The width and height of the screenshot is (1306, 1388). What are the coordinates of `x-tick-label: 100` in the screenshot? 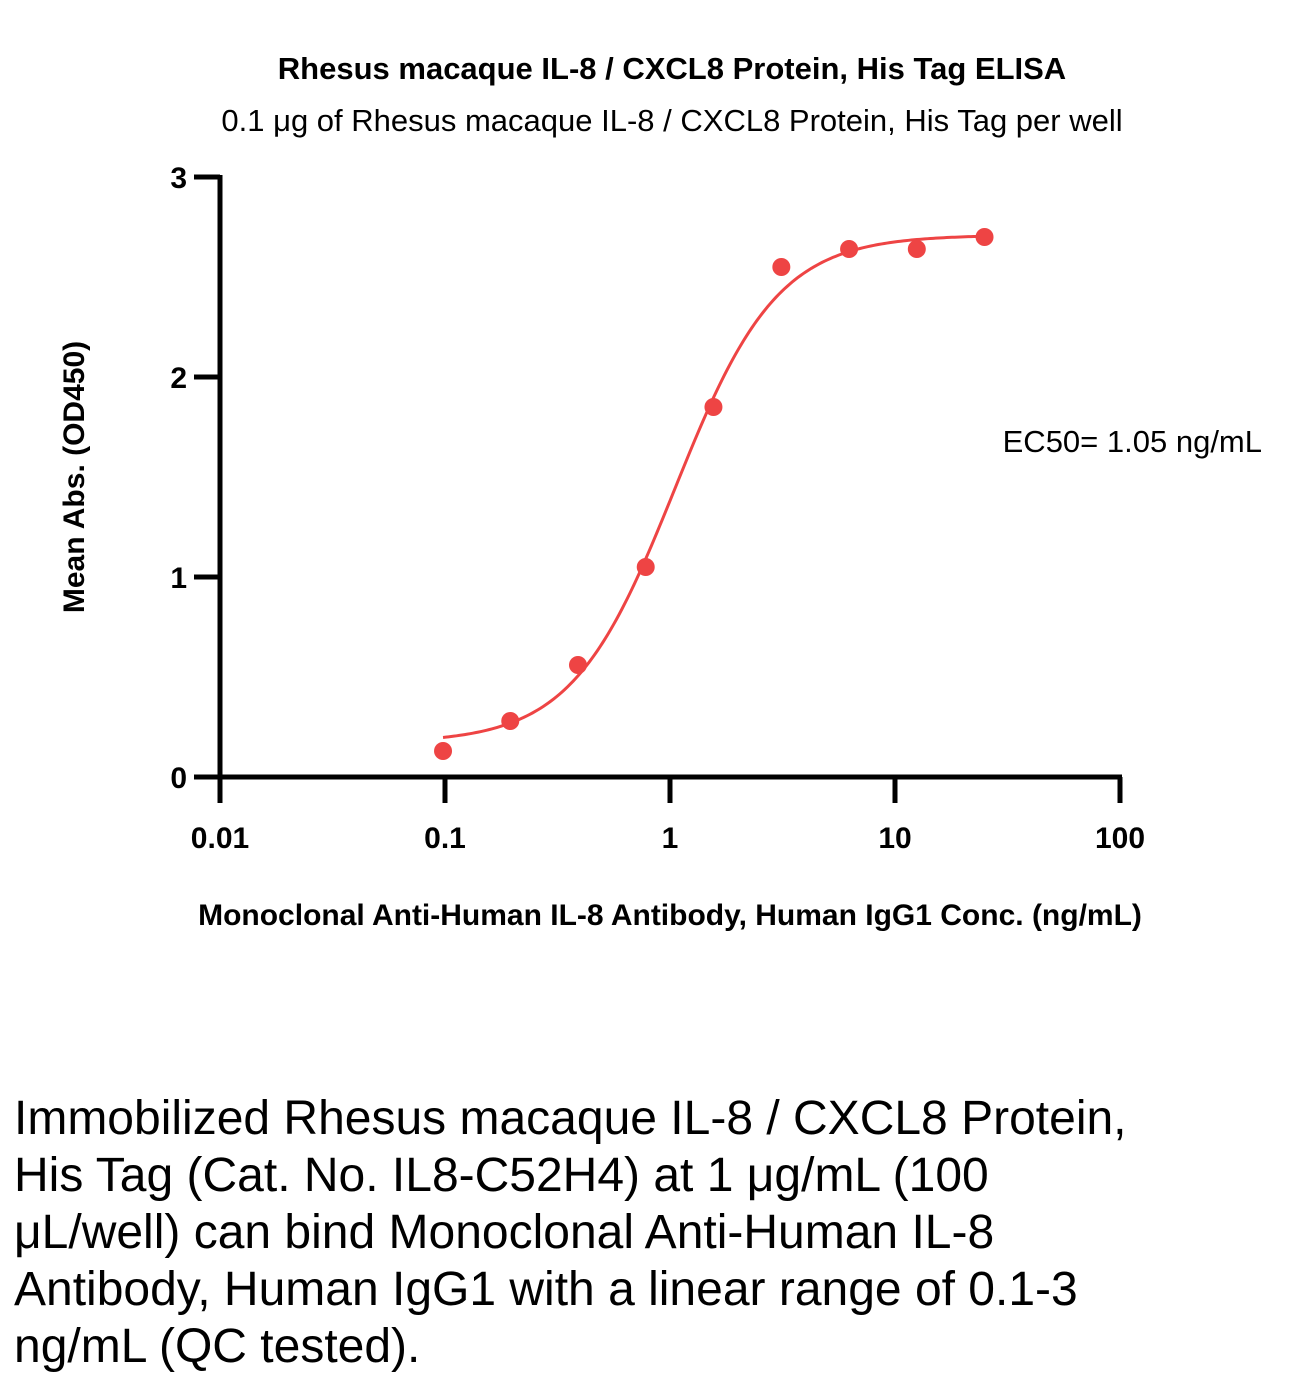 It's located at (1120, 838).